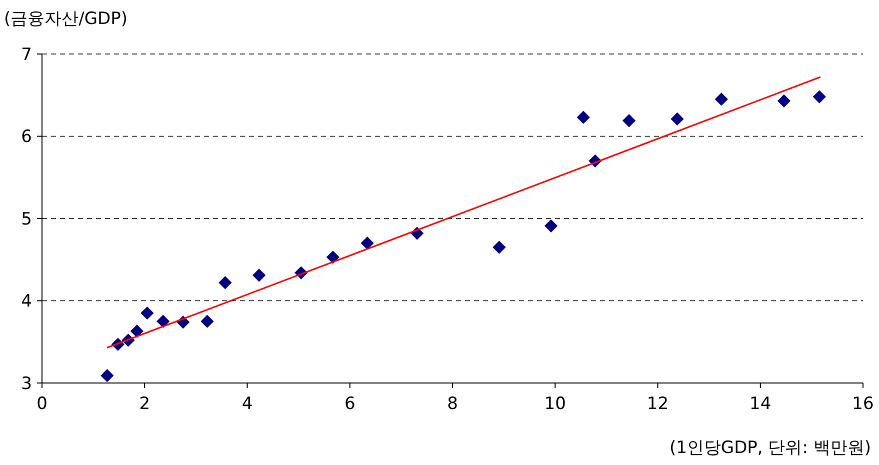  Describe the element at coordinates (42, 404) in the screenshot. I see `x-tick-label: 0` at that location.